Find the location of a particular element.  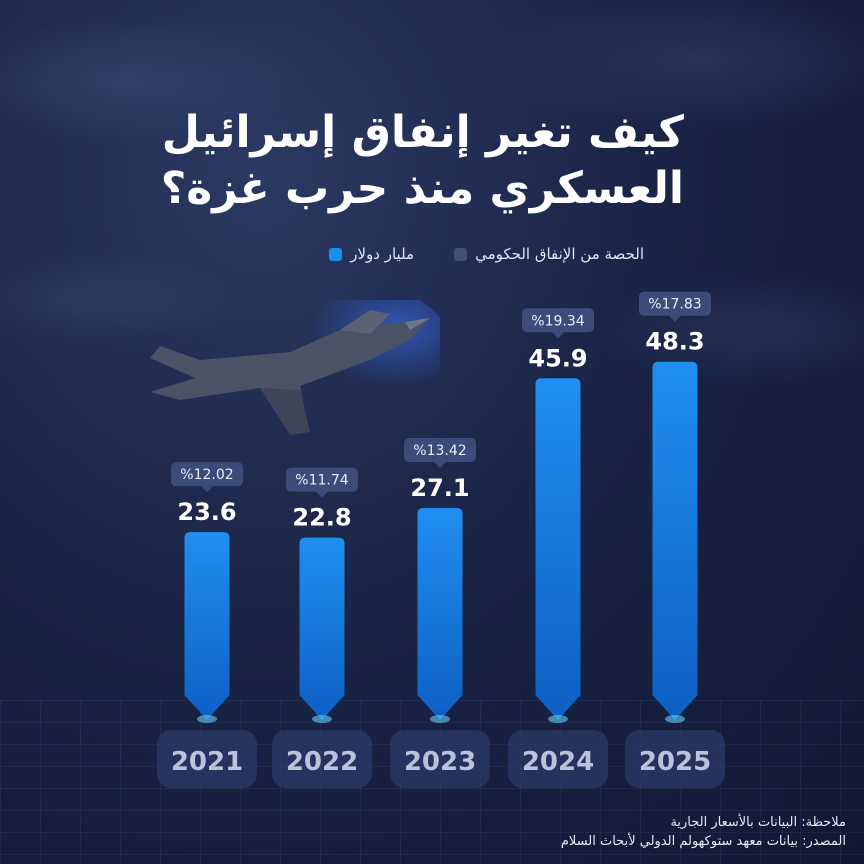

share-label-2023: %13.42 is located at coordinates (439, 451).